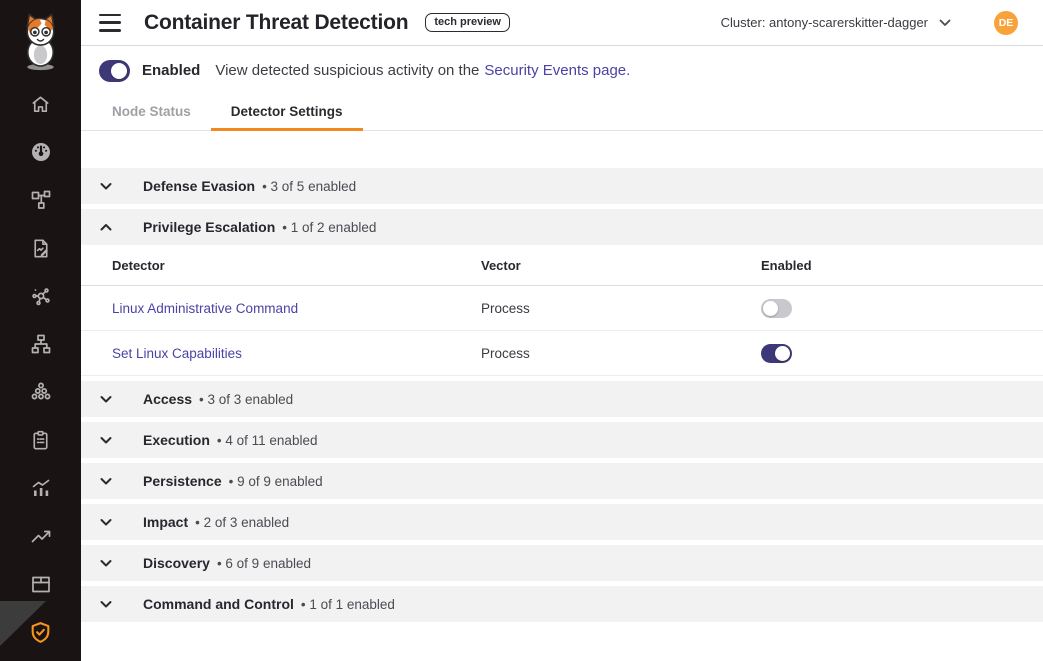  Describe the element at coordinates (166, 522) in the screenshot. I see `section-label: Impact` at that location.